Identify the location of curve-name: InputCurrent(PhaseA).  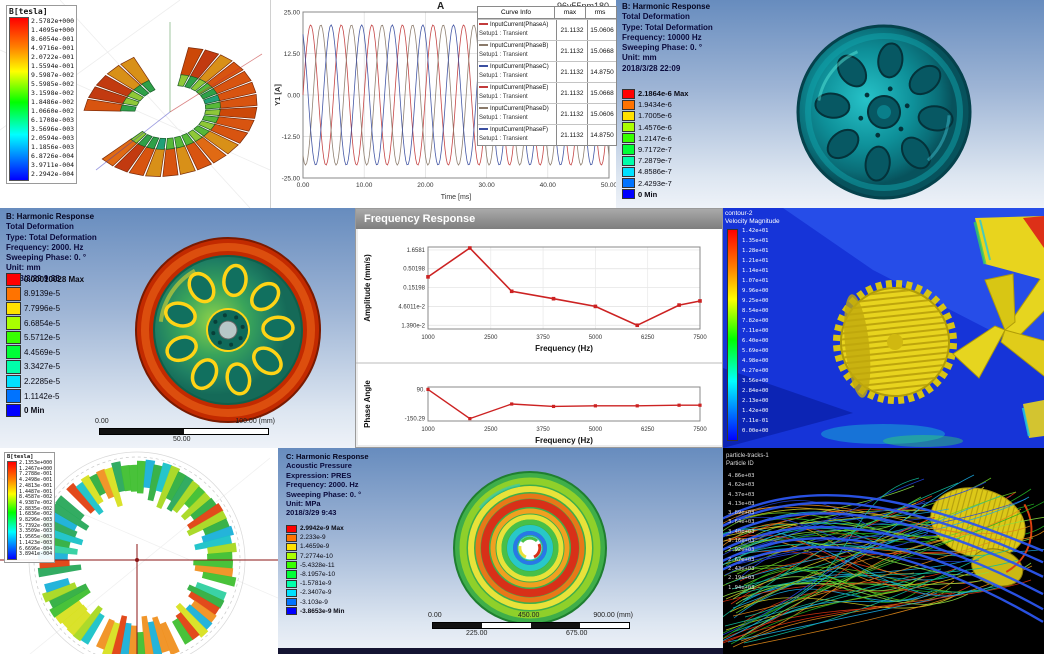
(517, 25).